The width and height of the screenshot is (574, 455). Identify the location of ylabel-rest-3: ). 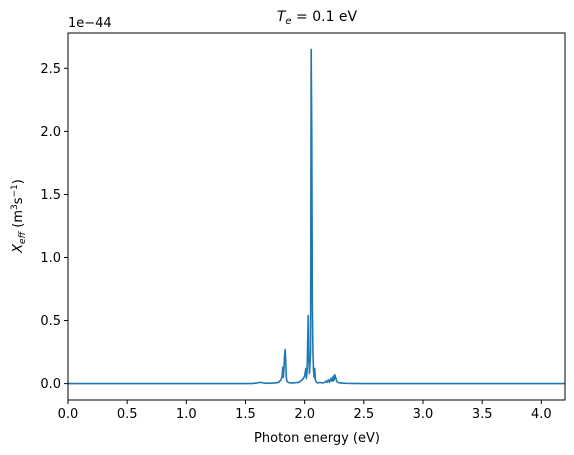
(18, 181).